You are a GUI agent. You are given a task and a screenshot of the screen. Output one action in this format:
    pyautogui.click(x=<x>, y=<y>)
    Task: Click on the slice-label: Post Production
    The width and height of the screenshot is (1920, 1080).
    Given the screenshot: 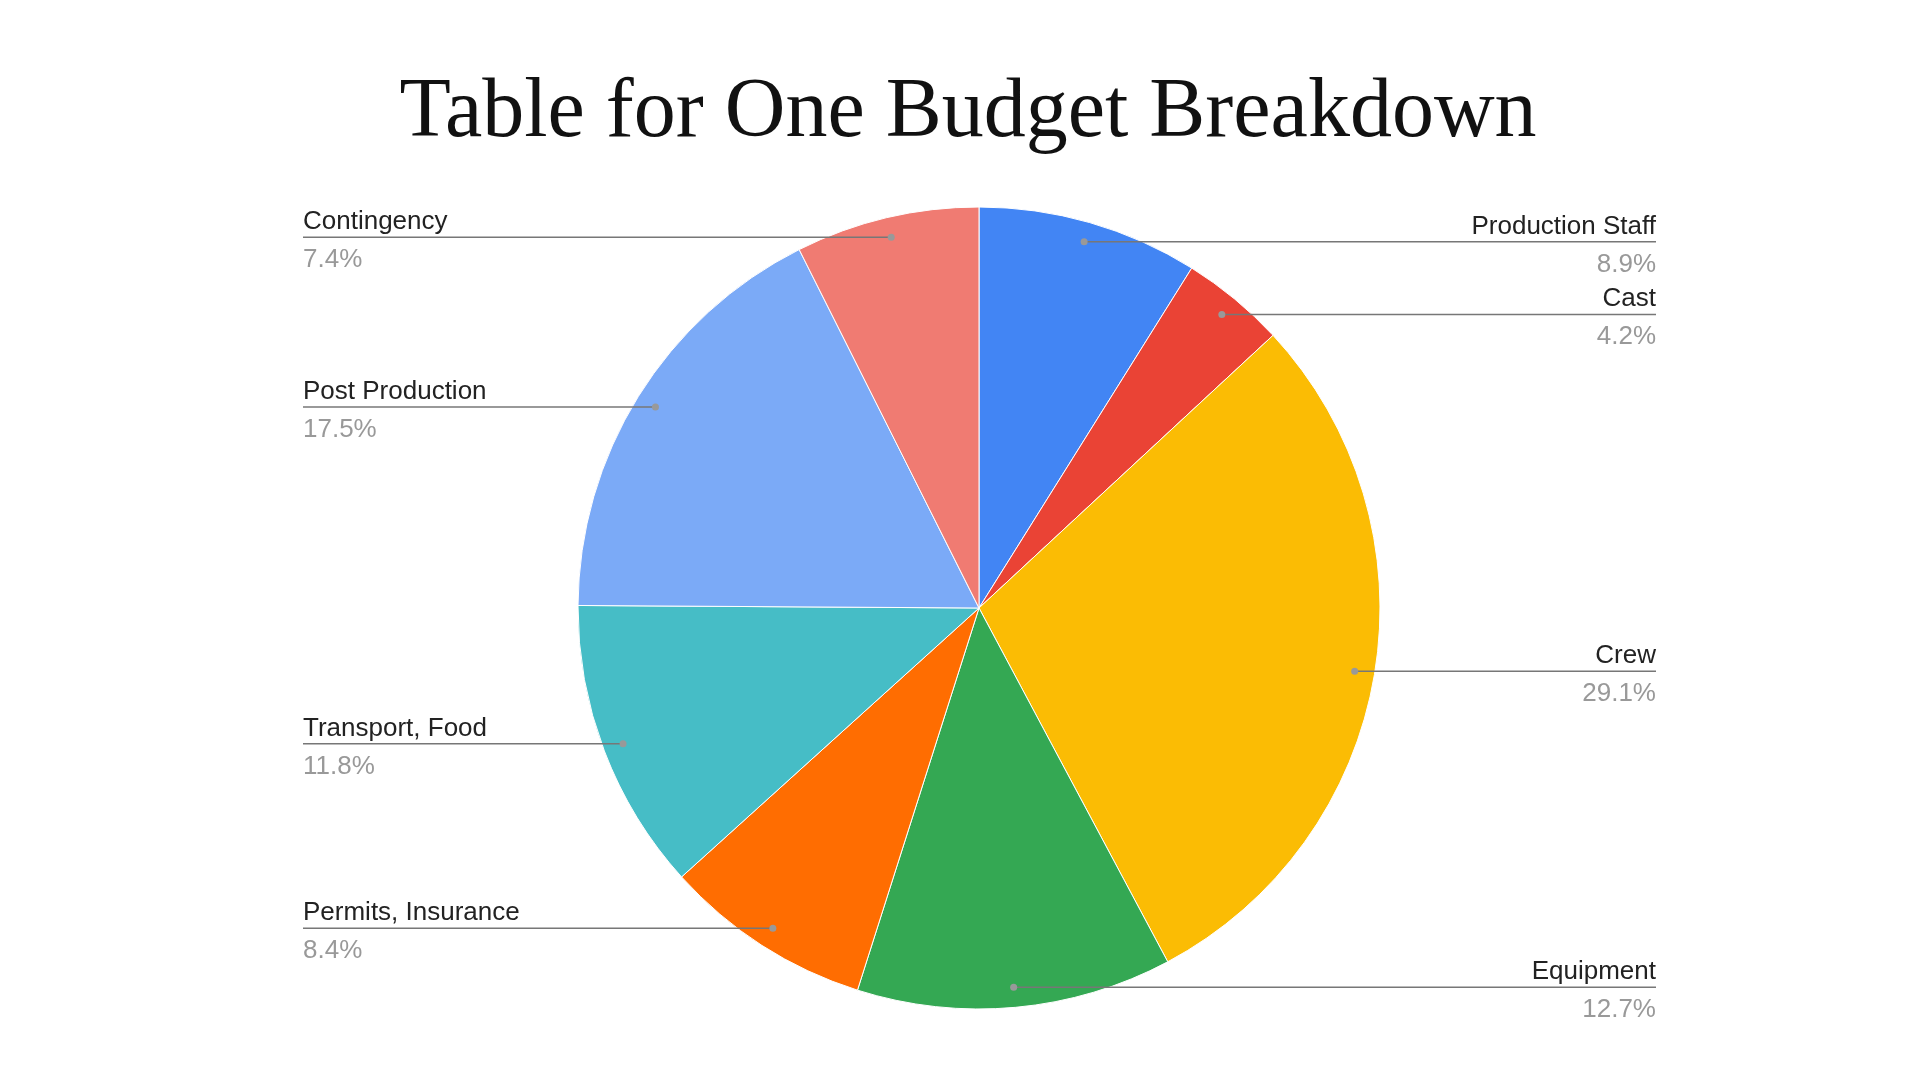 What is the action you would take?
    pyautogui.click(x=395, y=389)
    